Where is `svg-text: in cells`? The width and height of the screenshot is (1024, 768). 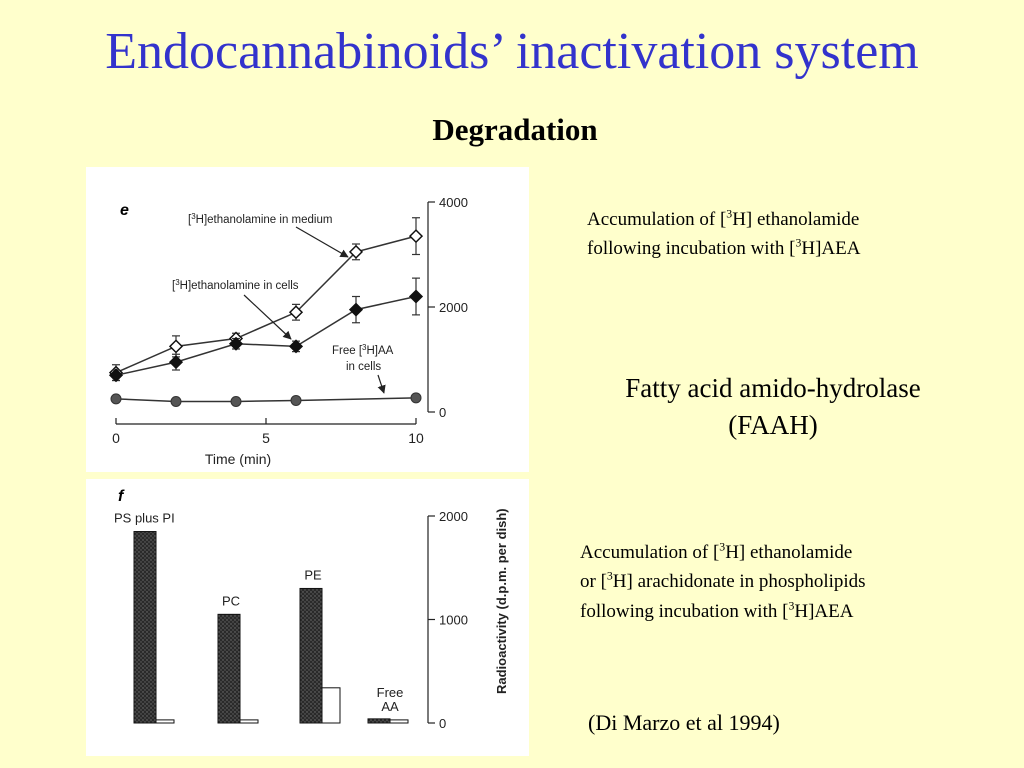
svg-text: in cells is located at coordinates (363, 367).